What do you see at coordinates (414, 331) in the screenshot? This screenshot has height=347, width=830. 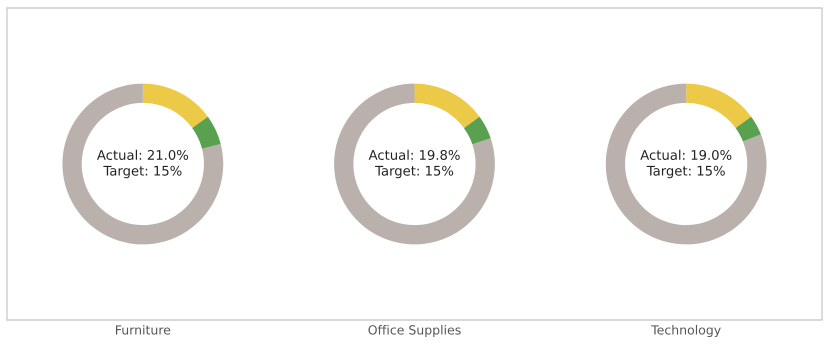 I see `text: Office Supplies` at bounding box center [414, 331].